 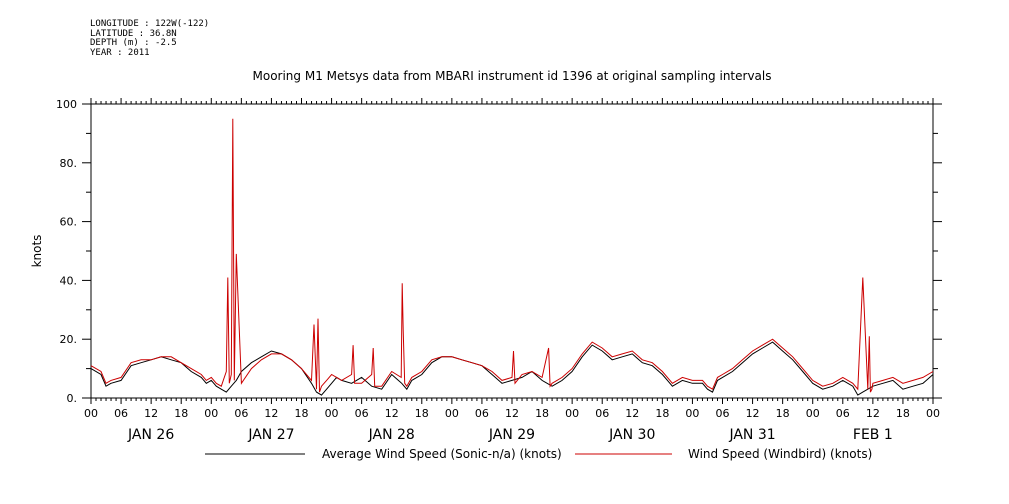 I want to click on y-axis-label: knots, so click(x=37, y=251).